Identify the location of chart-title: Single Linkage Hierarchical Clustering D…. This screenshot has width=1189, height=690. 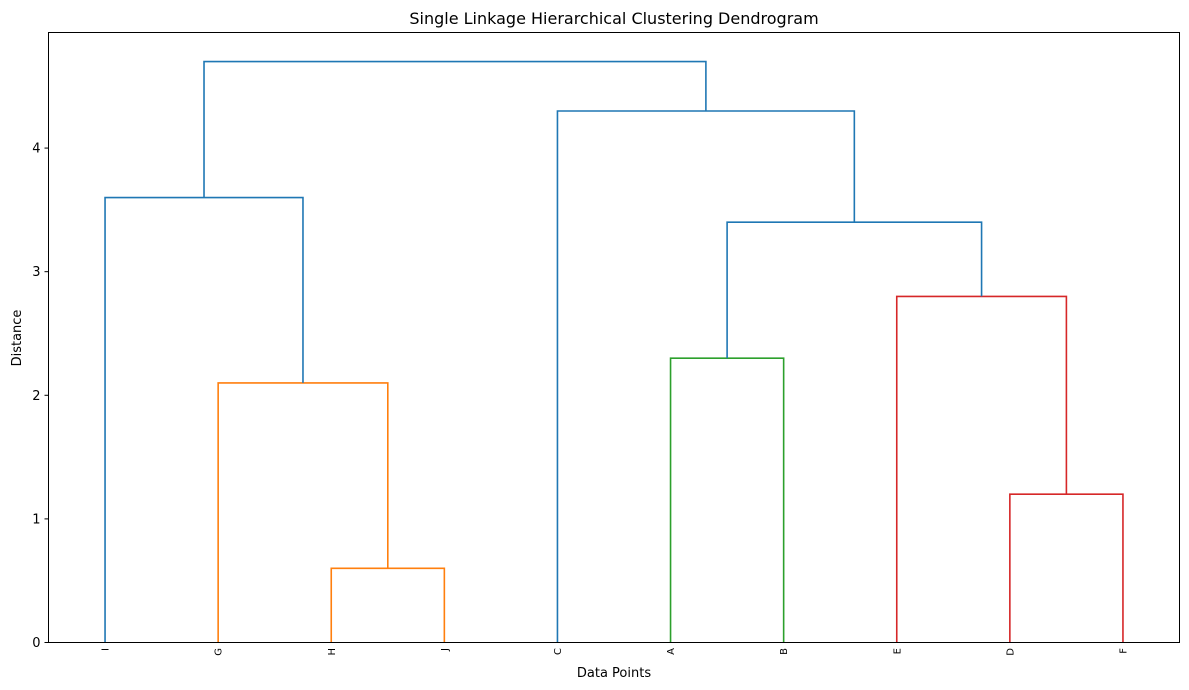
(613, 18).